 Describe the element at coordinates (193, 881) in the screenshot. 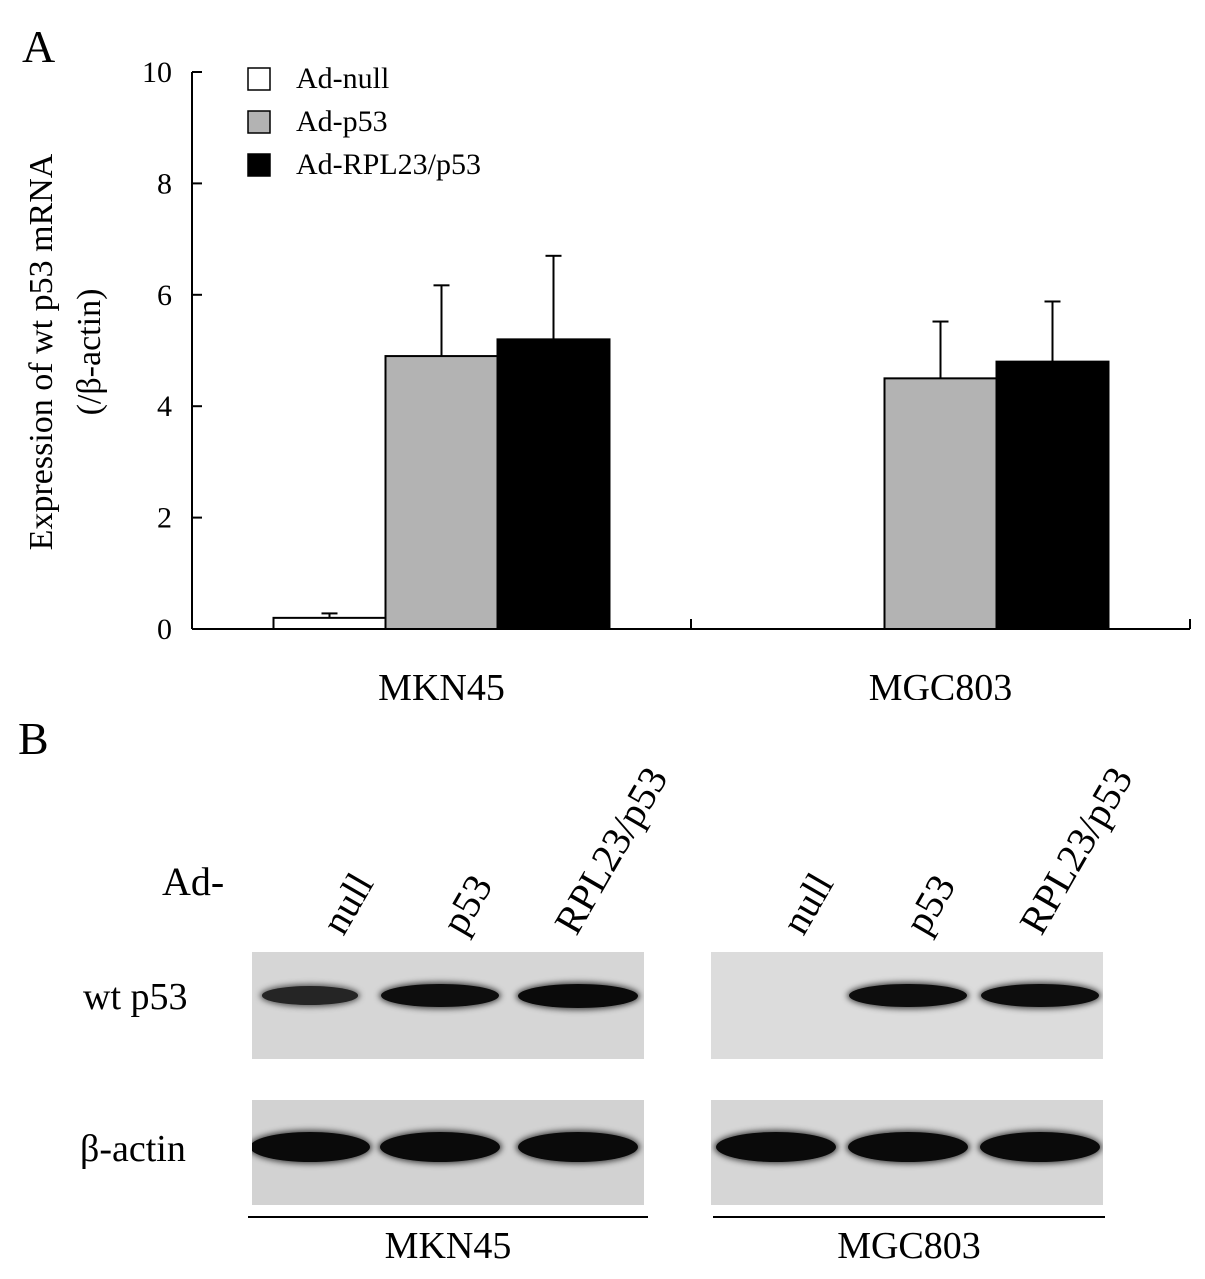

I see `prefix-label: Ad-` at that location.